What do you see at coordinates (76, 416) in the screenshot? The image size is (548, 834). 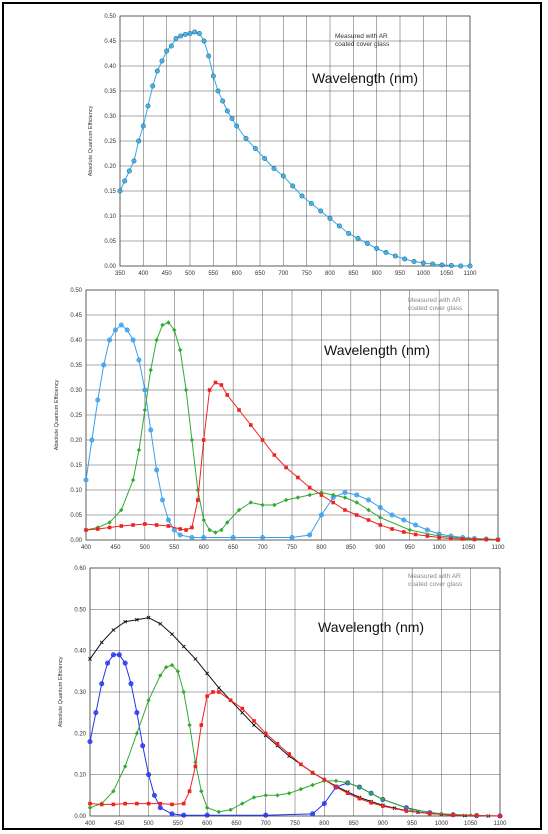 I see `y-tick-label: 0.25` at bounding box center [76, 416].